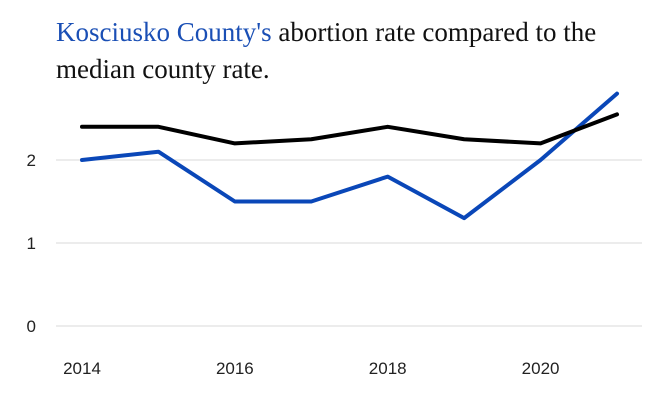 This screenshot has width=667, height=400. Describe the element at coordinates (311, 368) in the screenshot. I see `x-axis-tick-labels: 2014 2016 2018 2020` at that location.